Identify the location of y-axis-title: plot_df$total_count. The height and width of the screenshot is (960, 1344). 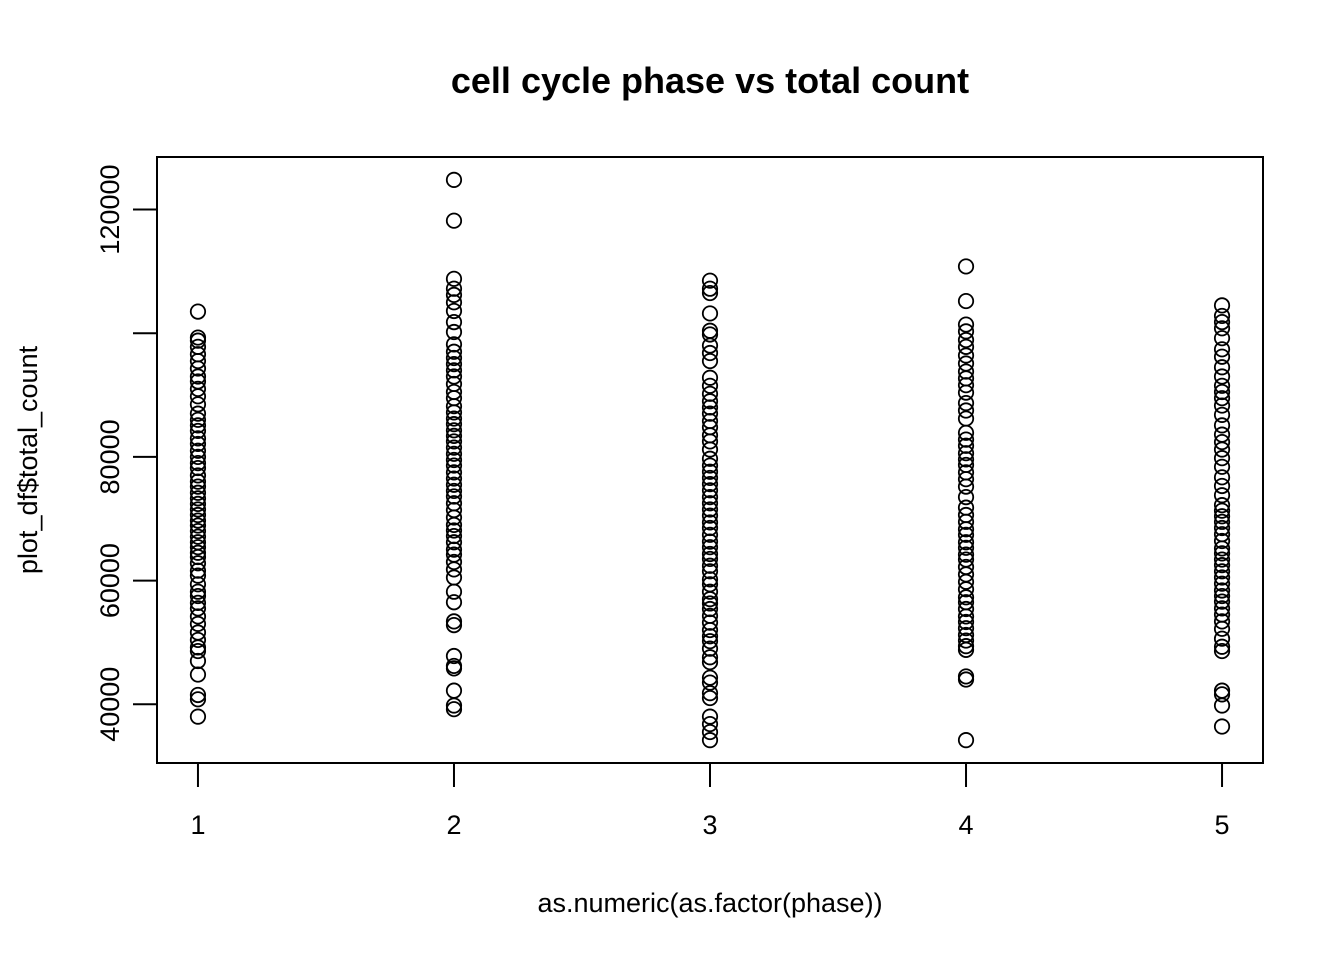
(28, 459).